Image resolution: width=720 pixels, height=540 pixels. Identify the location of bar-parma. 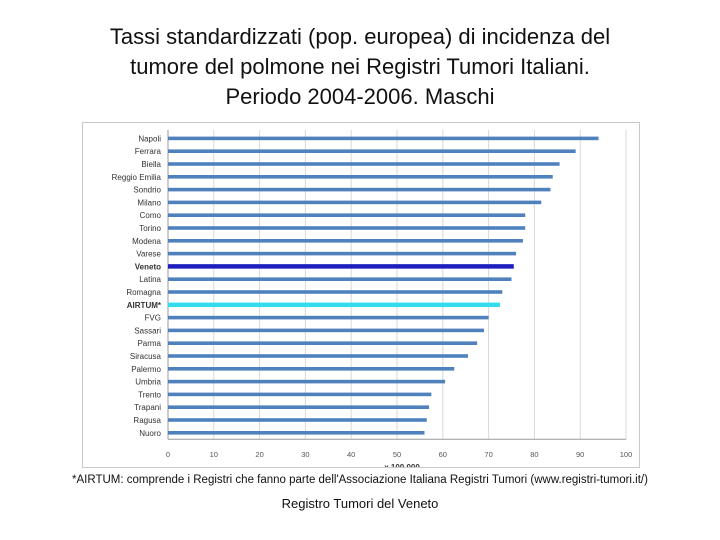
(323, 343).